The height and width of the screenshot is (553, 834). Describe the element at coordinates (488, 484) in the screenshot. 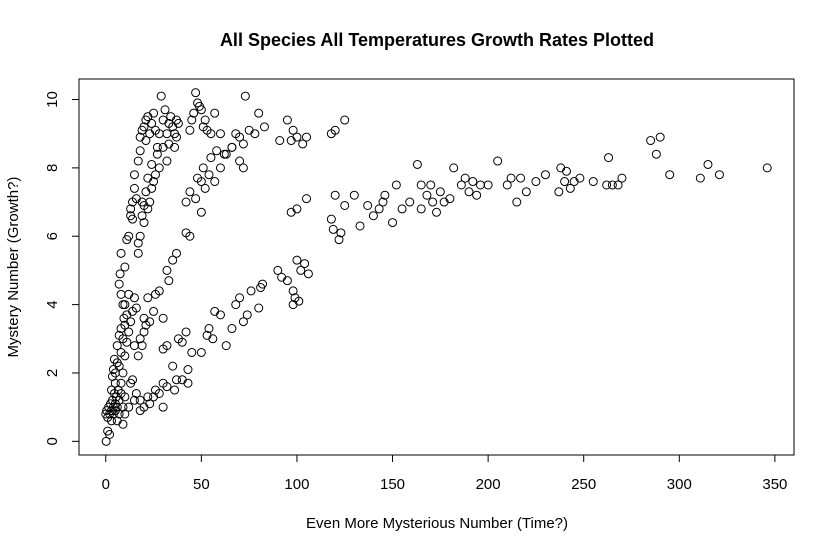

I see `x-tick-label: 200` at that location.